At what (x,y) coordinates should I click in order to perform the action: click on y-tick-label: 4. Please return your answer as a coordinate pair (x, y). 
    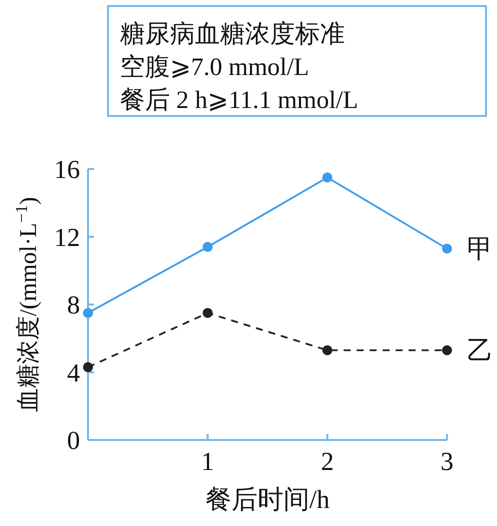
    Looking at the image, I should click on (73, 373).